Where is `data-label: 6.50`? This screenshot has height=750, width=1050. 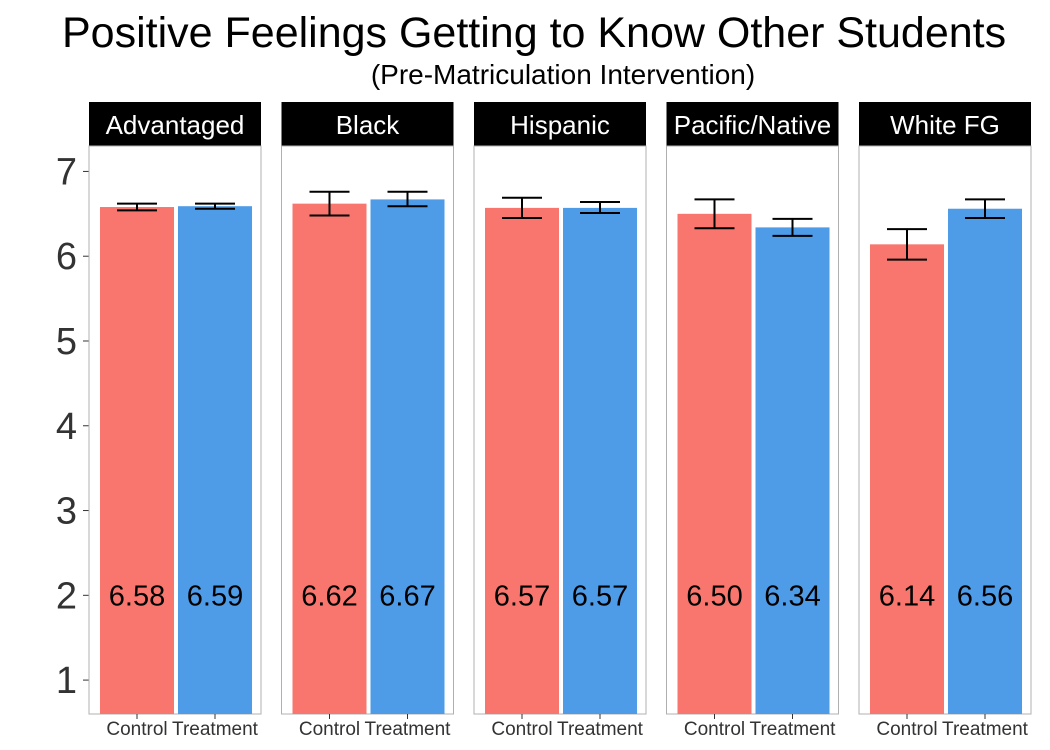 data-label: 6.50 is located at coordinates (714, 596).